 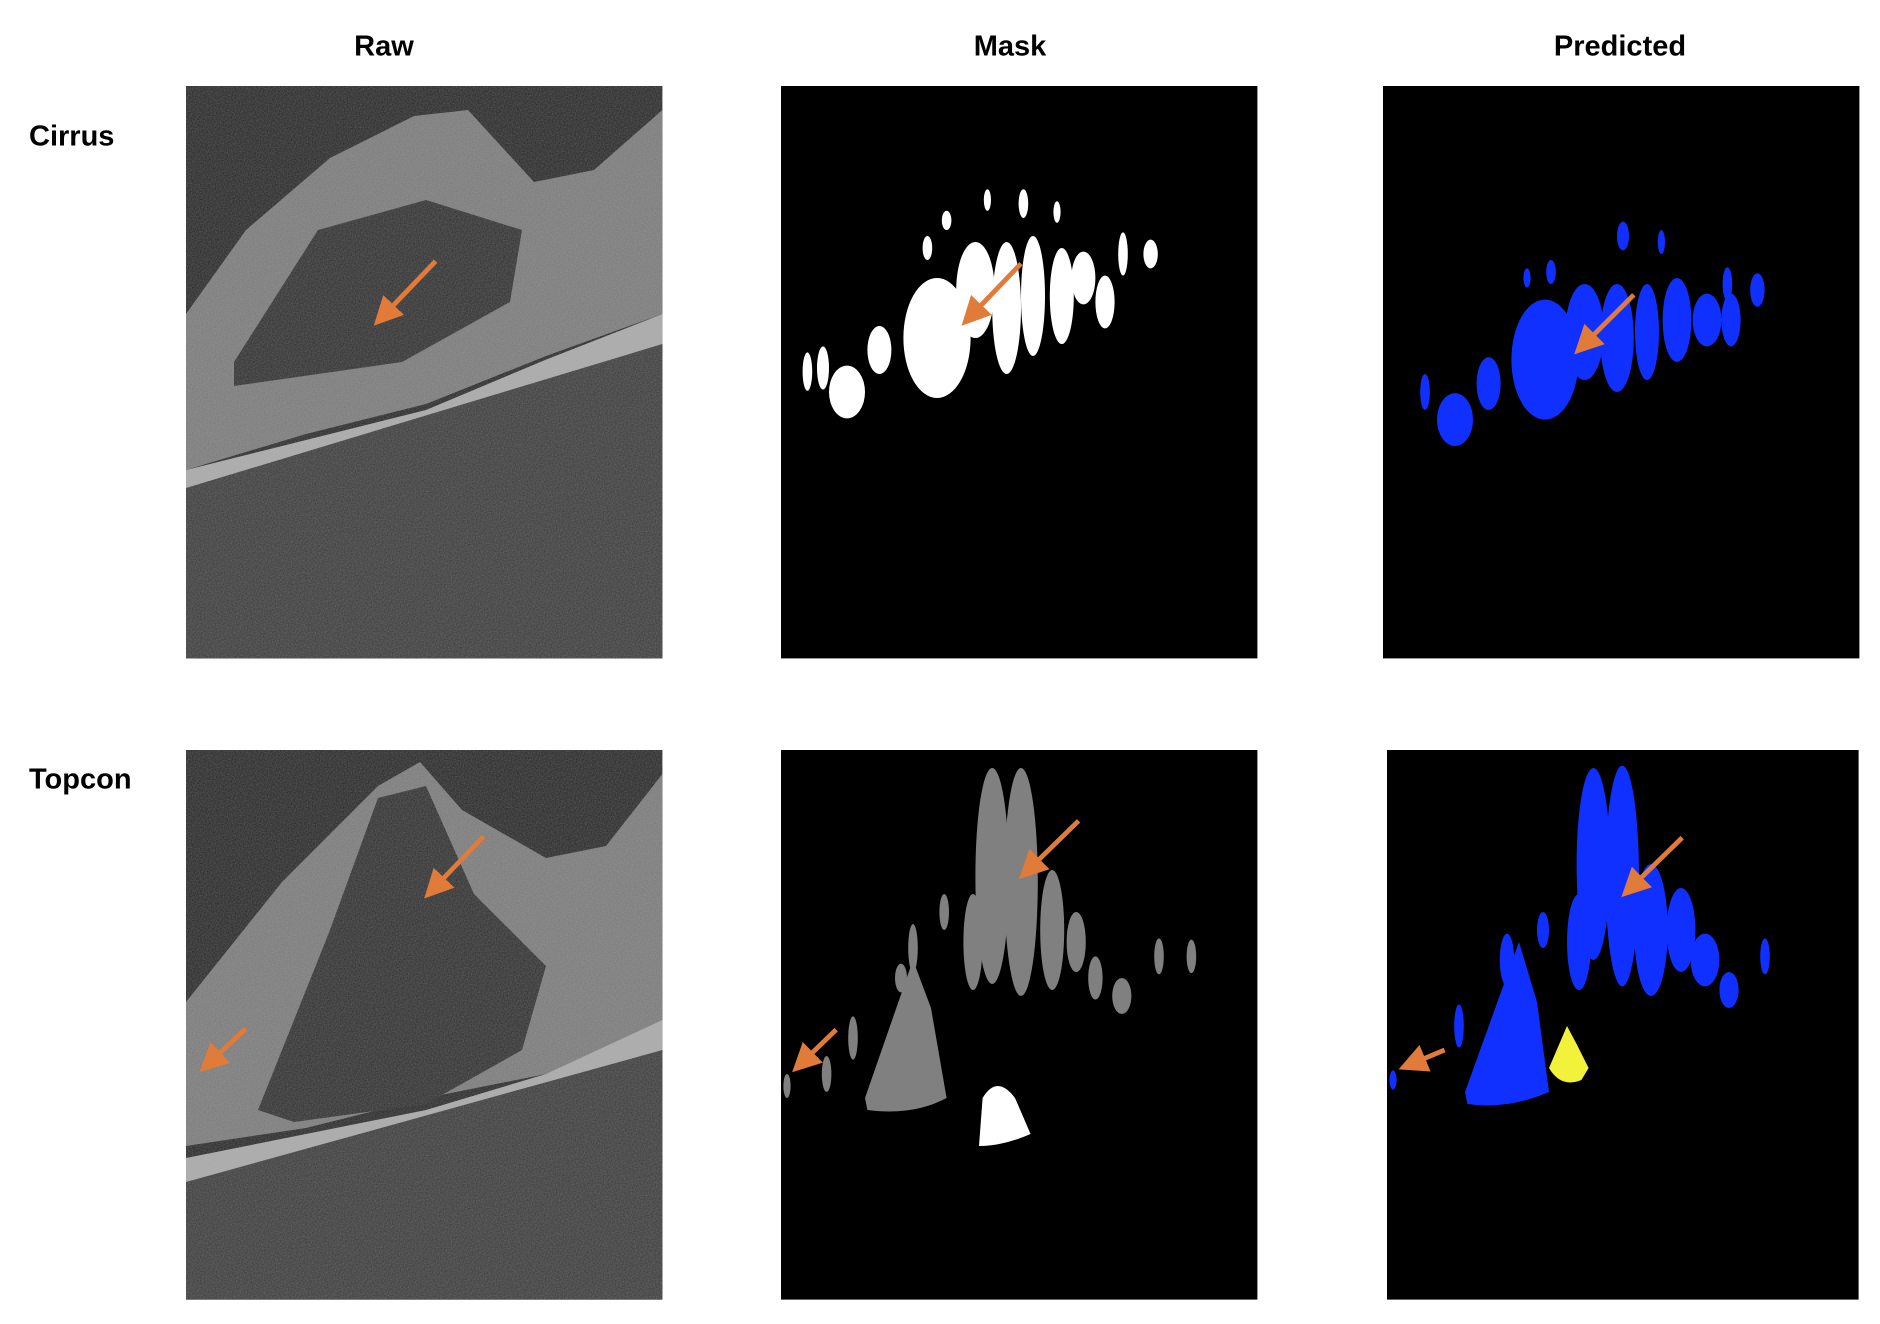 What do you see at coordinates (71, 137) in the screenshot?
I see `row-label: Cirrus` at bounding box center [71, 137].